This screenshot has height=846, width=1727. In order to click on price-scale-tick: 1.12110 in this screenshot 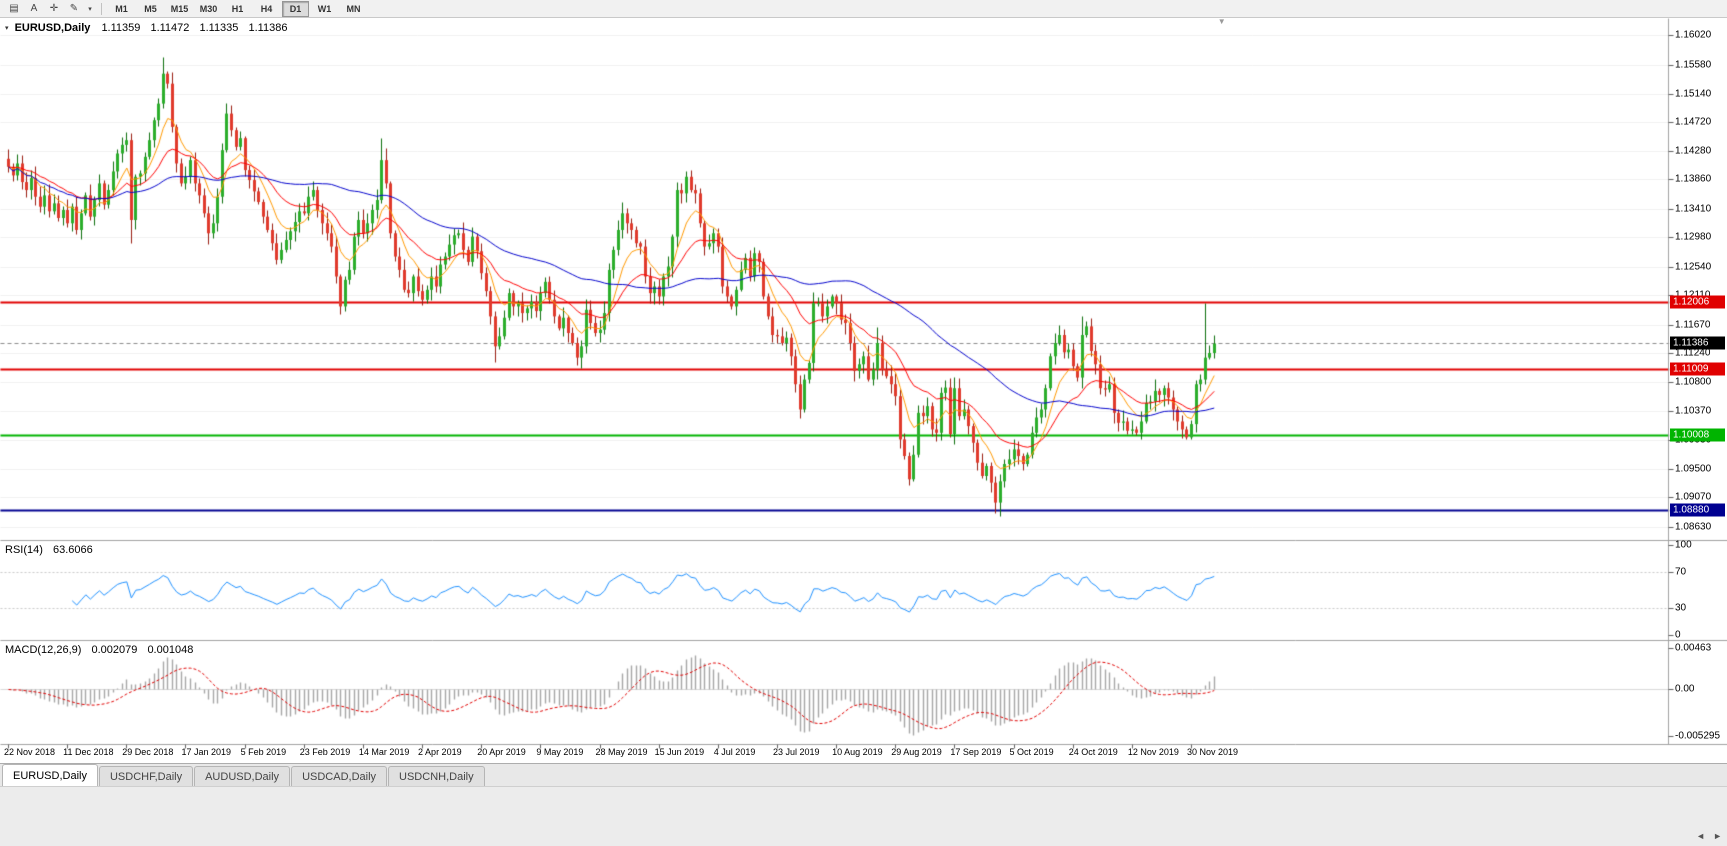, I will do `click(1692, 295)`.